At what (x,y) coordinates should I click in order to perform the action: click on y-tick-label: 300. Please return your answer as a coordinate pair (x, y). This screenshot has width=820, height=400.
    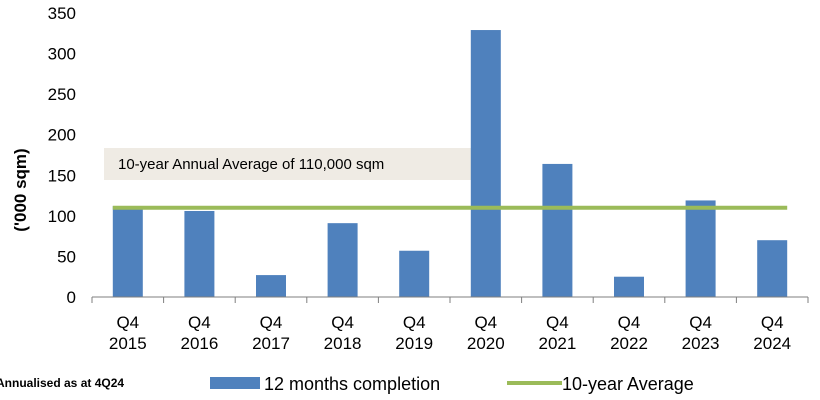
    Looking at the image, I should click on (62, 54).